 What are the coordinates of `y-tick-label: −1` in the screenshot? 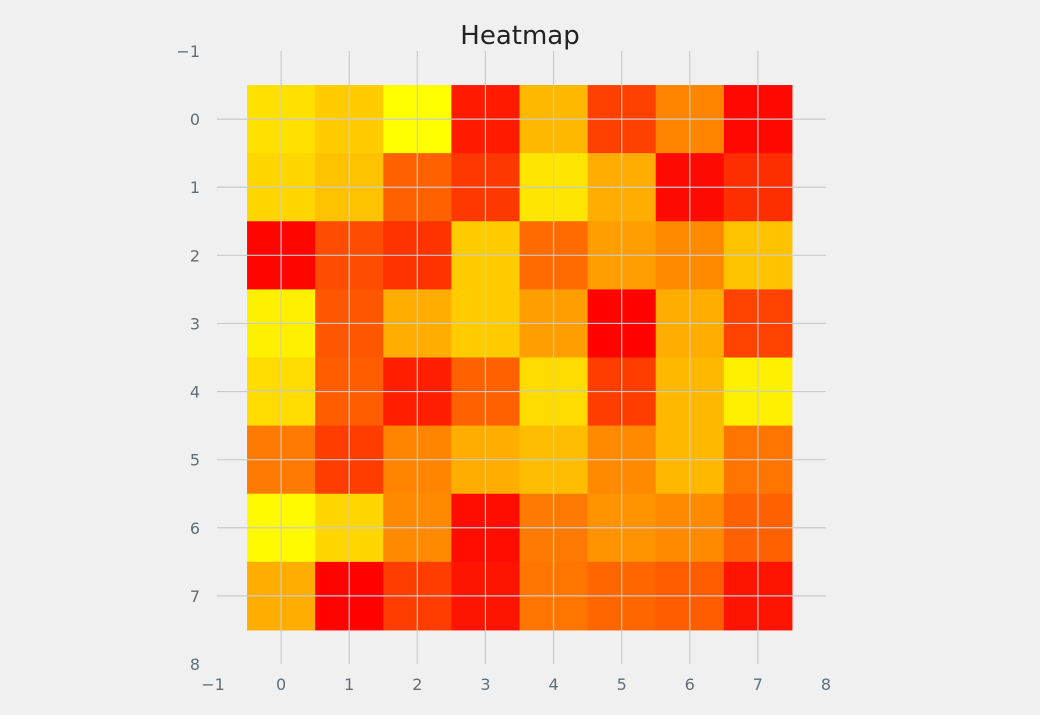 It's located at (188, 51).